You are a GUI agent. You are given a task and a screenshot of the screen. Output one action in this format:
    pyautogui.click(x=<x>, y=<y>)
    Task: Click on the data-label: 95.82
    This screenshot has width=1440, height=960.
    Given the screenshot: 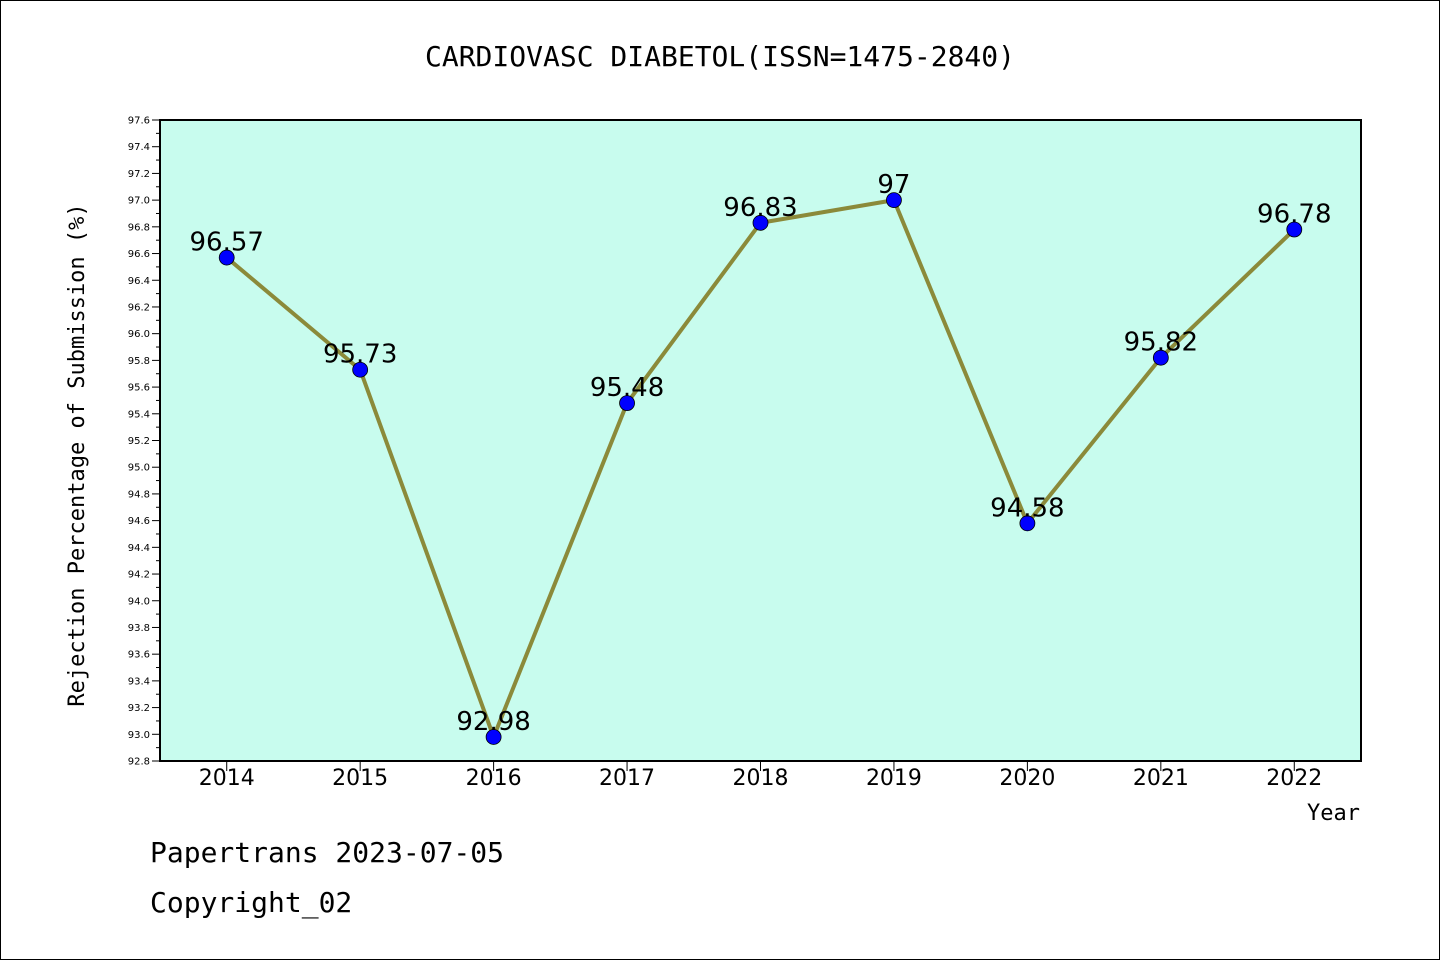 What is the action you would take?
    pyautogui.click(x=1161, y=343)
    